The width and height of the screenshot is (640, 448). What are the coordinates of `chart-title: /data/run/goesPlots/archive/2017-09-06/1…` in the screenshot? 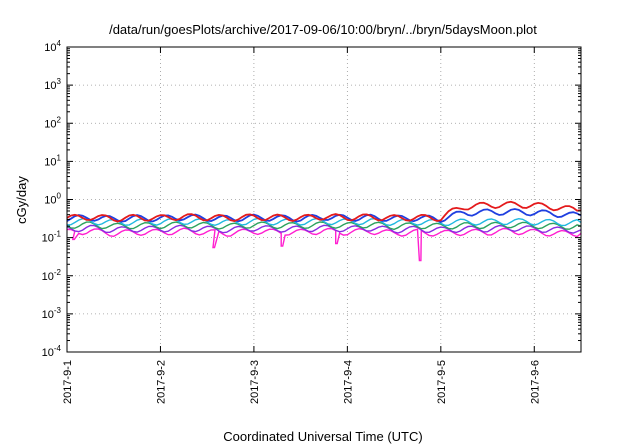 It's located at (323, 29).